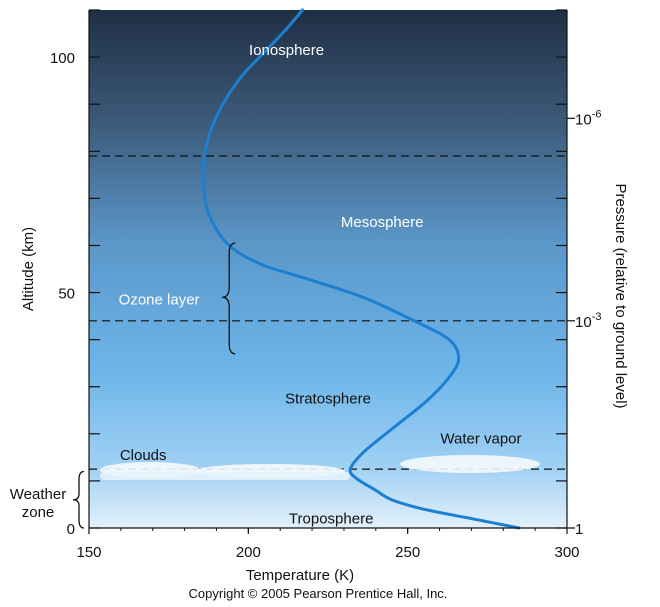  I want to click on x-tick-label: 150, so click(88, 552).